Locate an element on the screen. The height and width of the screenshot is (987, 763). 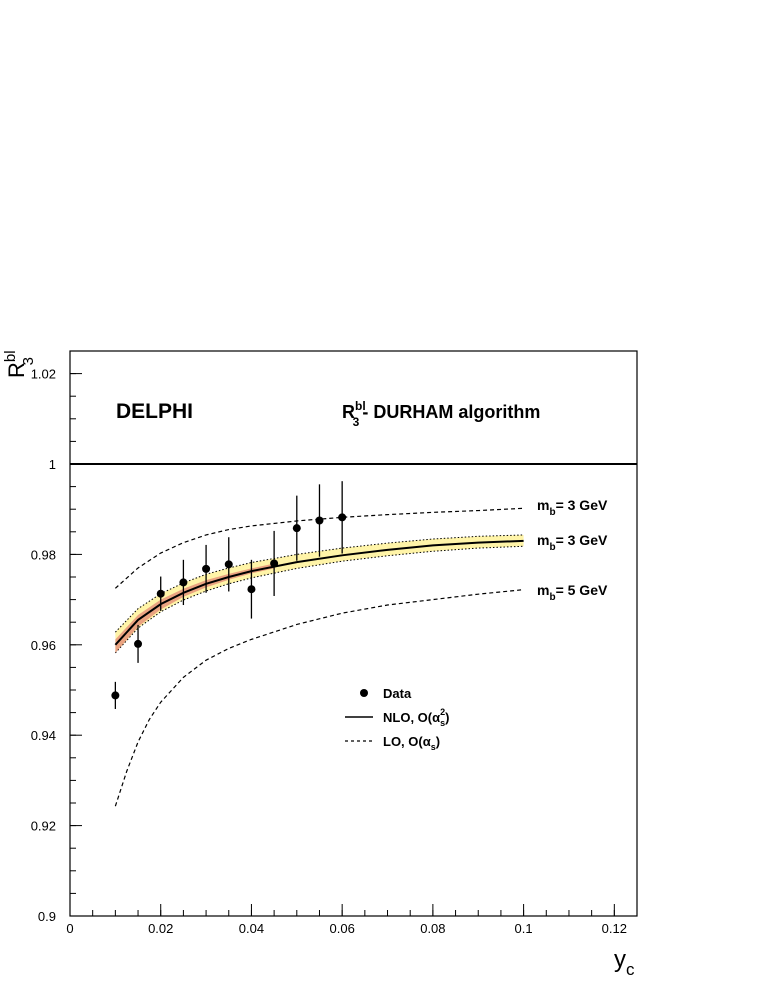
y-tick-label: 1 is located at coordinates (52, 464).